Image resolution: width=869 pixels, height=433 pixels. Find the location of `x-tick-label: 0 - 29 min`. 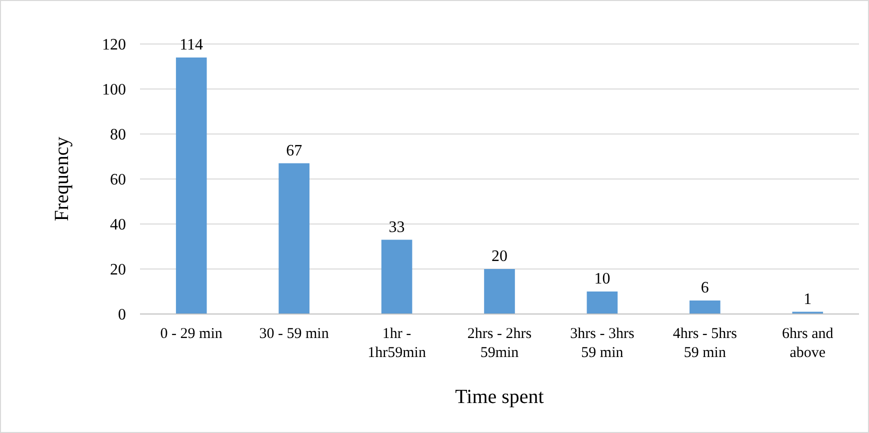

x-tick-label: 0 - 29 min is located at coordinates (191, 334).